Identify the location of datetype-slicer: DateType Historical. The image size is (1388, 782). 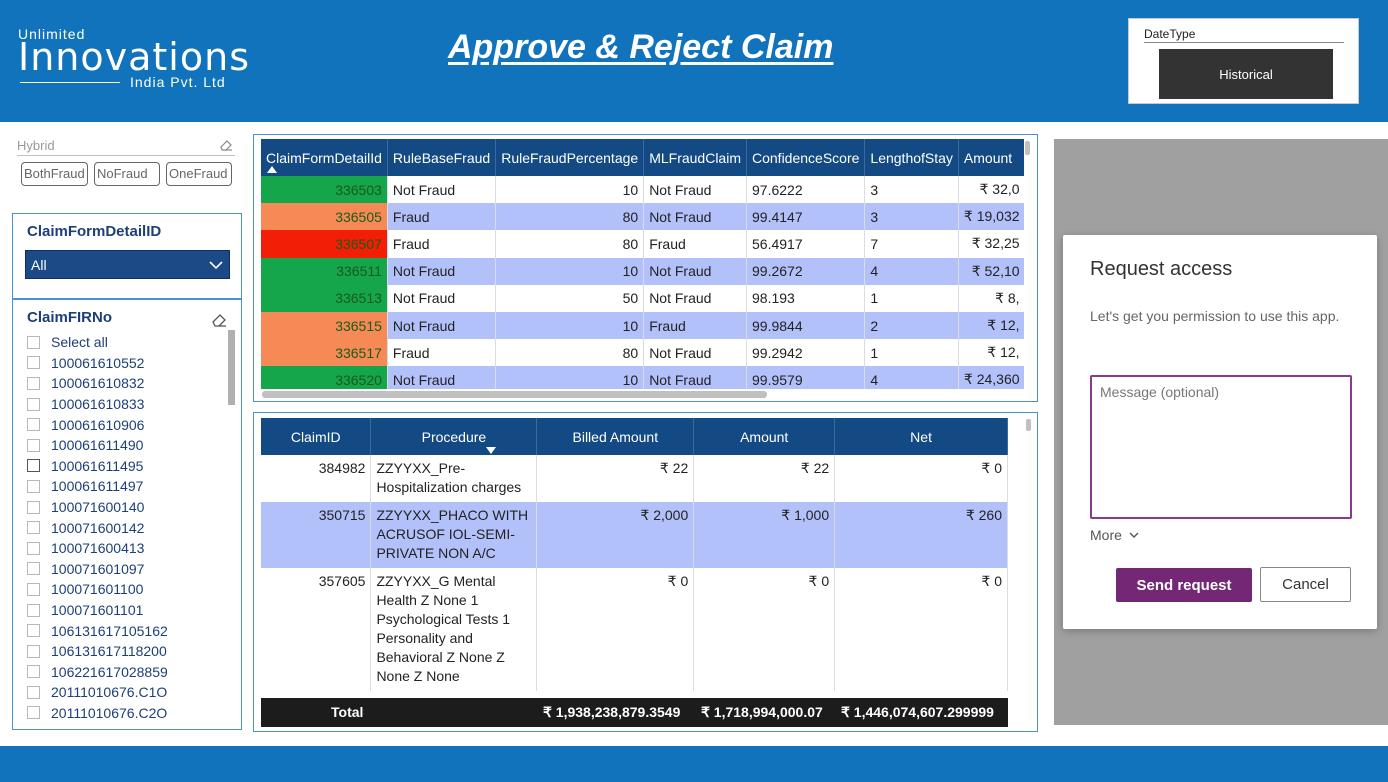
(1243, 61).